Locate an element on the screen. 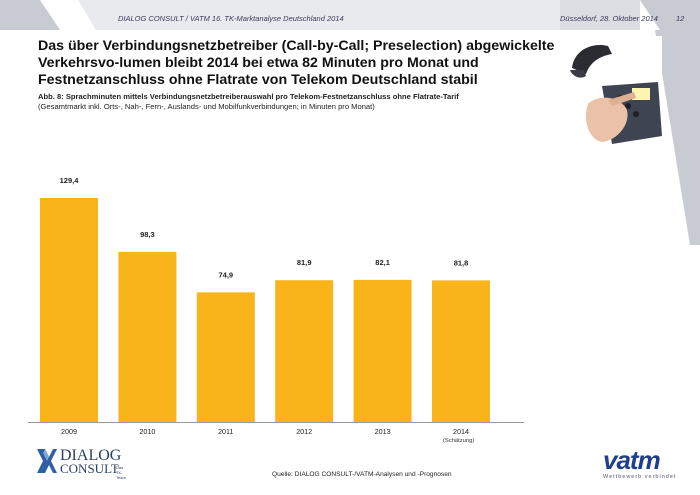 Image resolution: width=700 pixels, height=495 pixels. bar-2014 is located at coordinates (461, 351).